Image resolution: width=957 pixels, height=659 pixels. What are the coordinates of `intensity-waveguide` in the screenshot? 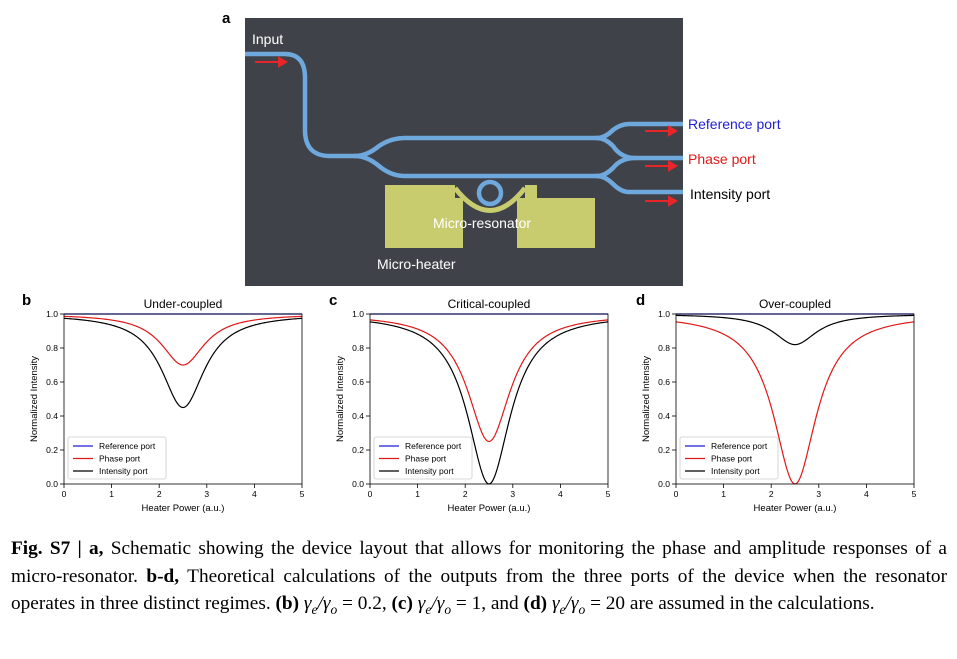 It's located at (638, 184).